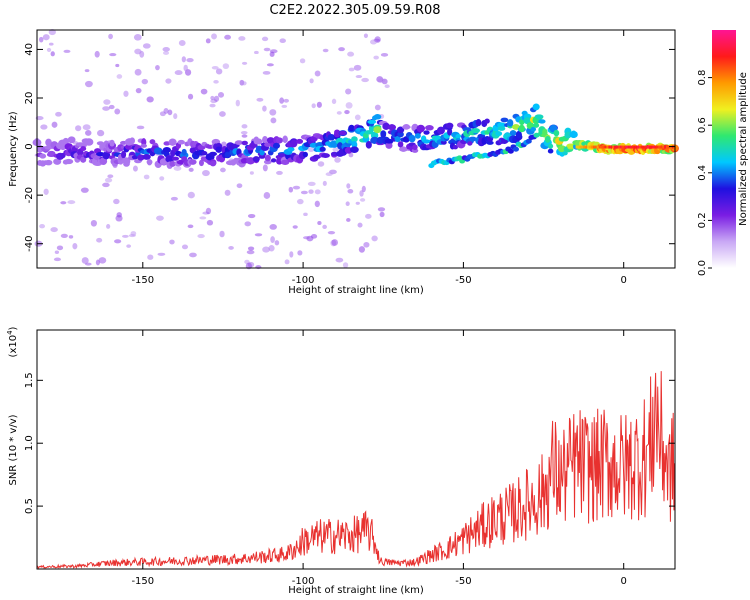 The image size is (750, 600). What do you see at coordinates (702, 125) in the screenshot?
I see `colorbar-tick-label: 0.6` at bounding box center [702, 125].